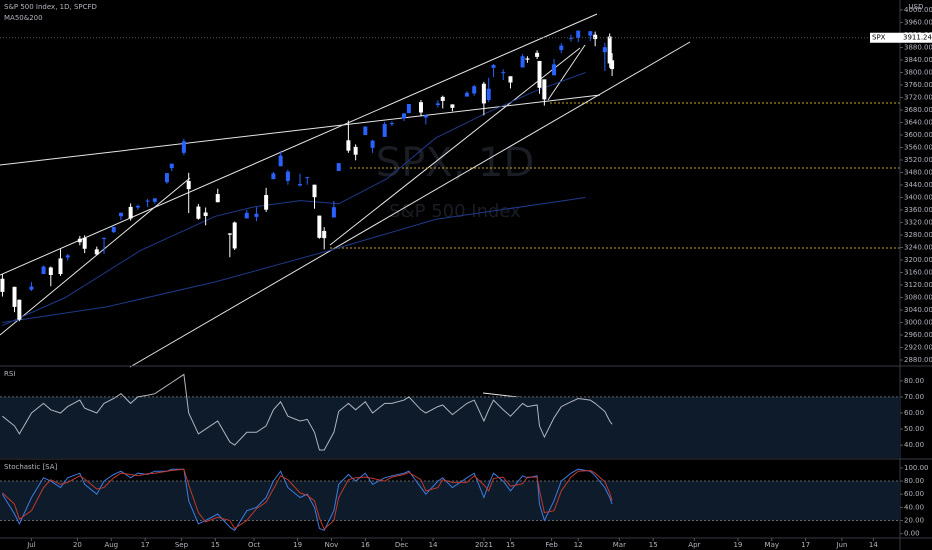 This screenshot has width=932, height=550. Describe the element at coordinates (918, 110) in the screenshot. I see `y-tick-label: 3680.00` at that location.